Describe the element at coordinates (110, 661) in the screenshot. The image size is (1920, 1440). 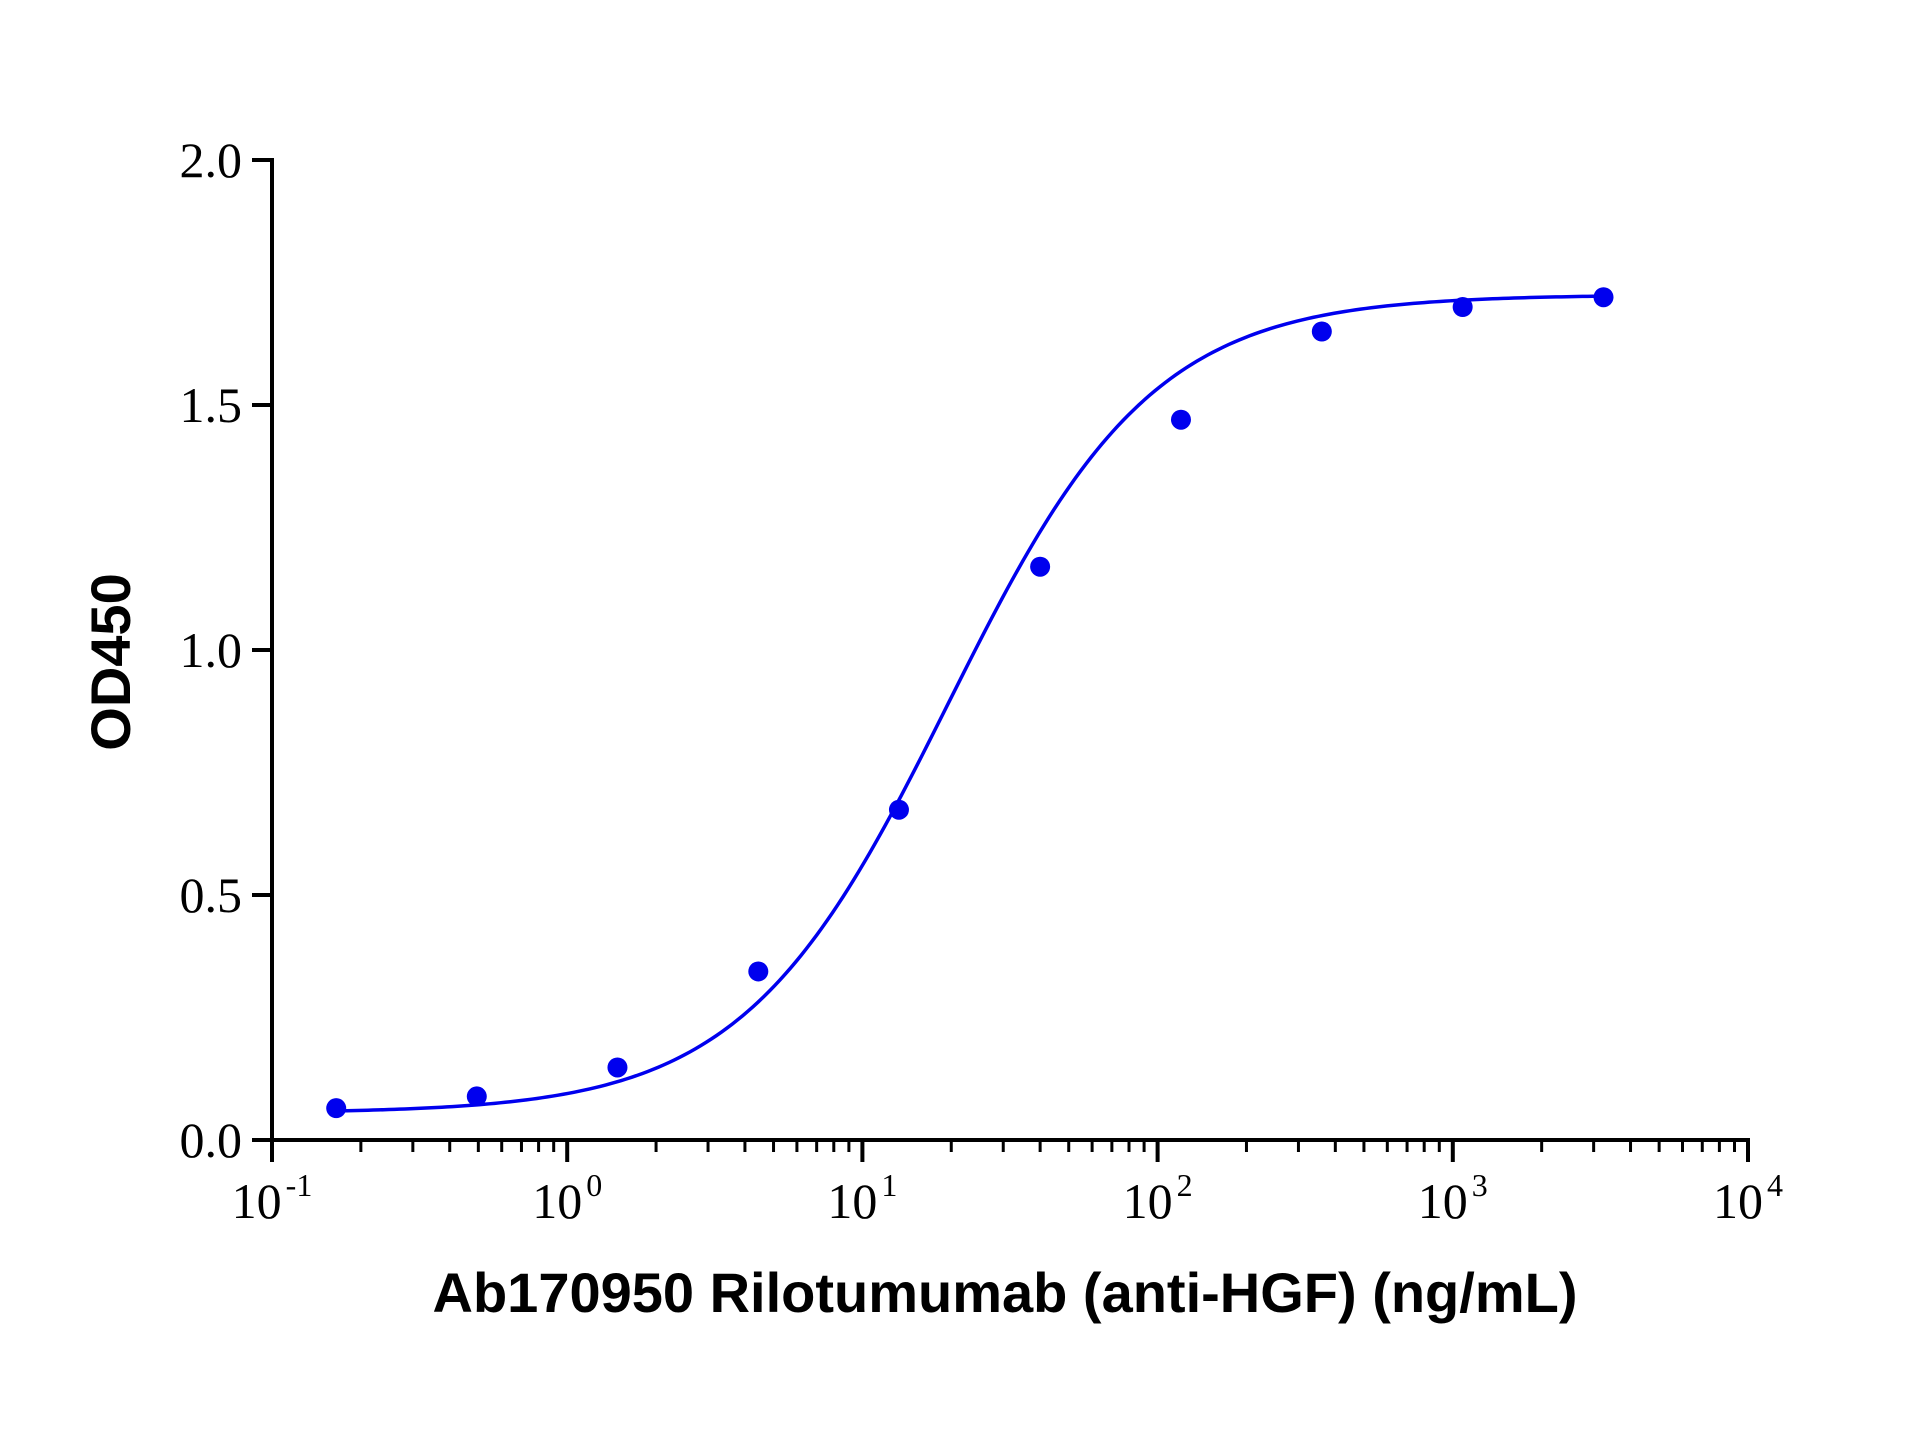
I see `y-axis-title: OD450` at that location.